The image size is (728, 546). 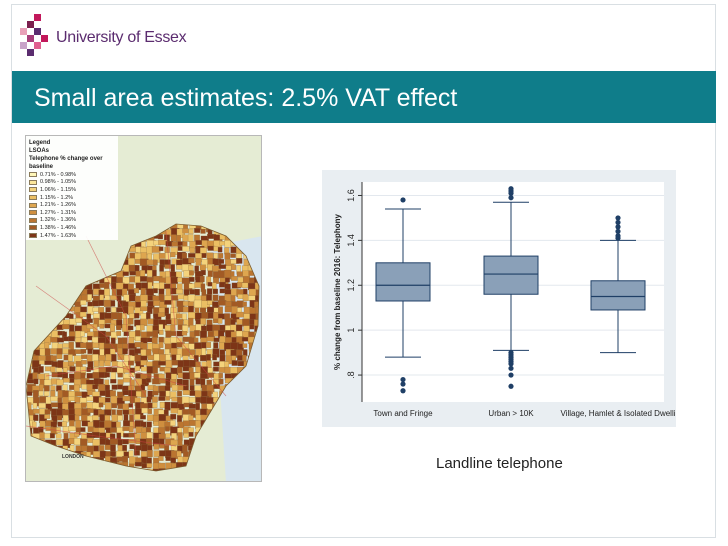 I want to click on legend-label: 1.27% - 1.31%, so click(x=58, y=212).